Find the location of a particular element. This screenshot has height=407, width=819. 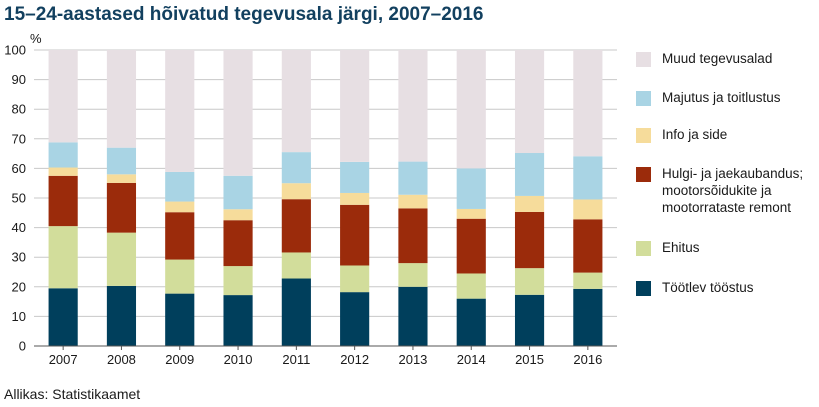

y-tick-label: 70 is located at coordinates (19, 138).